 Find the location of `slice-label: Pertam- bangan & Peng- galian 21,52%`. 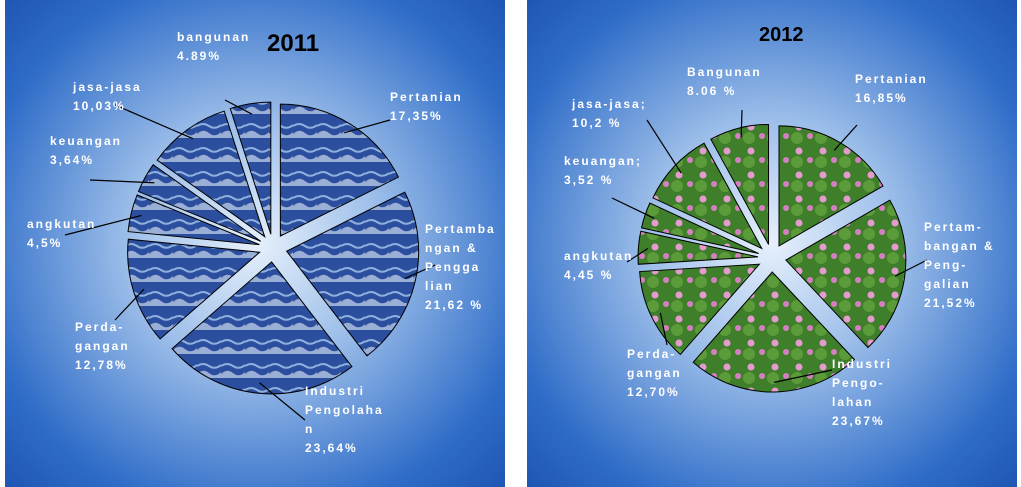

slice-label: Pertam- bangan & Peng- galian 21,52% is located at coordinates (959, 265).